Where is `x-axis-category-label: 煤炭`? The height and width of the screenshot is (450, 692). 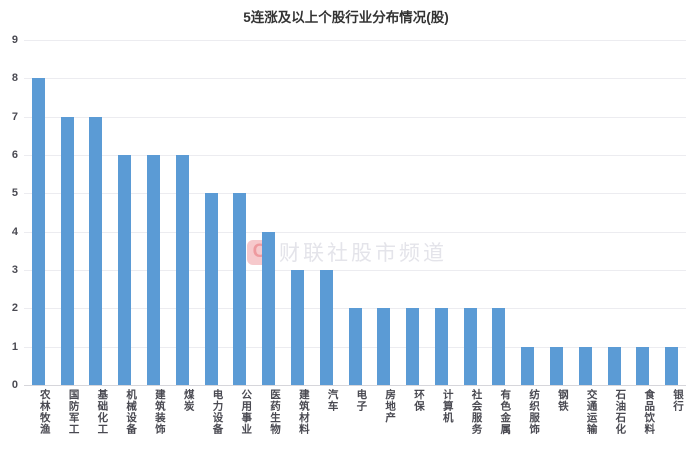
x-axis-category-label: 煤炭 is located at coordinates (188, 400).